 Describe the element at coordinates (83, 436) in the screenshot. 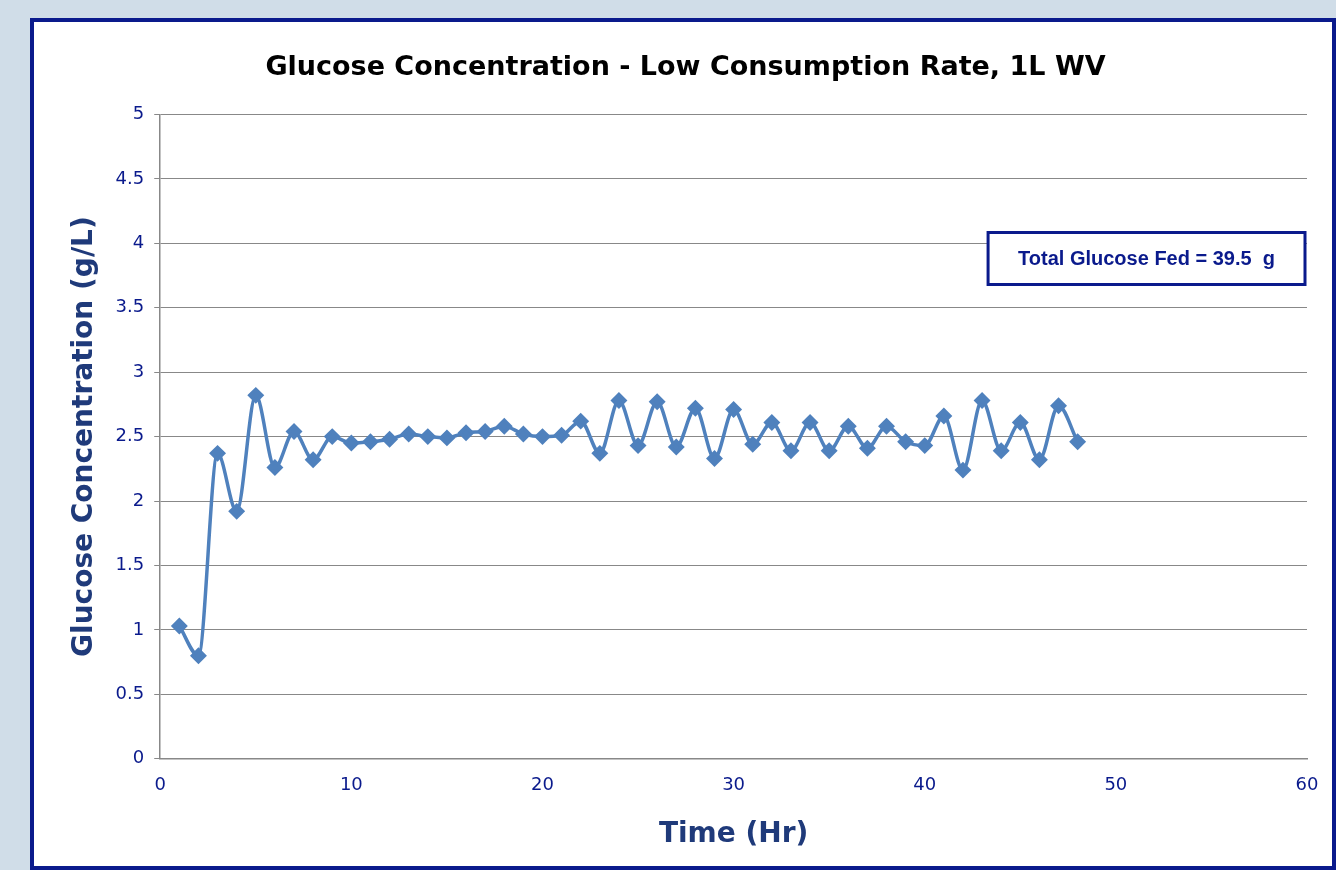

I see `y-axis-title: Glucose Concentration (g/L)` at that location.